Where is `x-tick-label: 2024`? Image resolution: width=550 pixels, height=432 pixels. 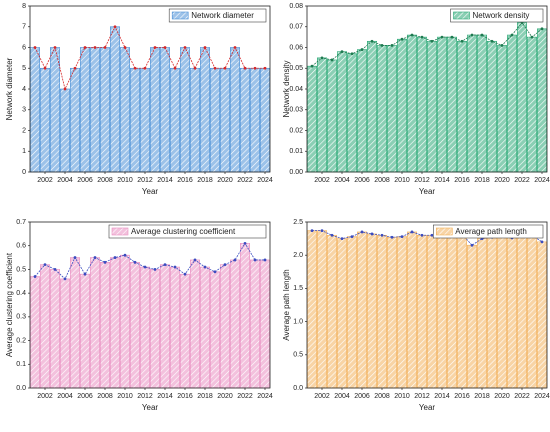 x-tick-label: 2024 is located at coordinates (265, 180).